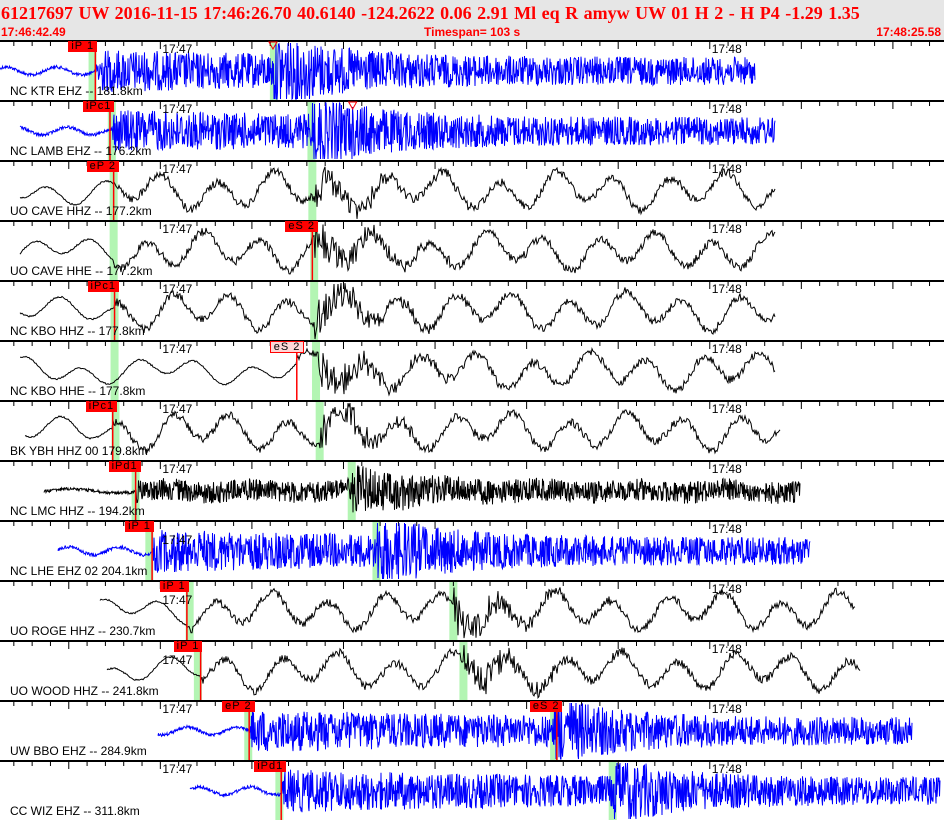 This screenshot has width=944, height=822. Describe the element at coordinates (84, 691) in the screenshot. I see `channel-label: UO WOOD HHZ -- 241.8km` at that location.